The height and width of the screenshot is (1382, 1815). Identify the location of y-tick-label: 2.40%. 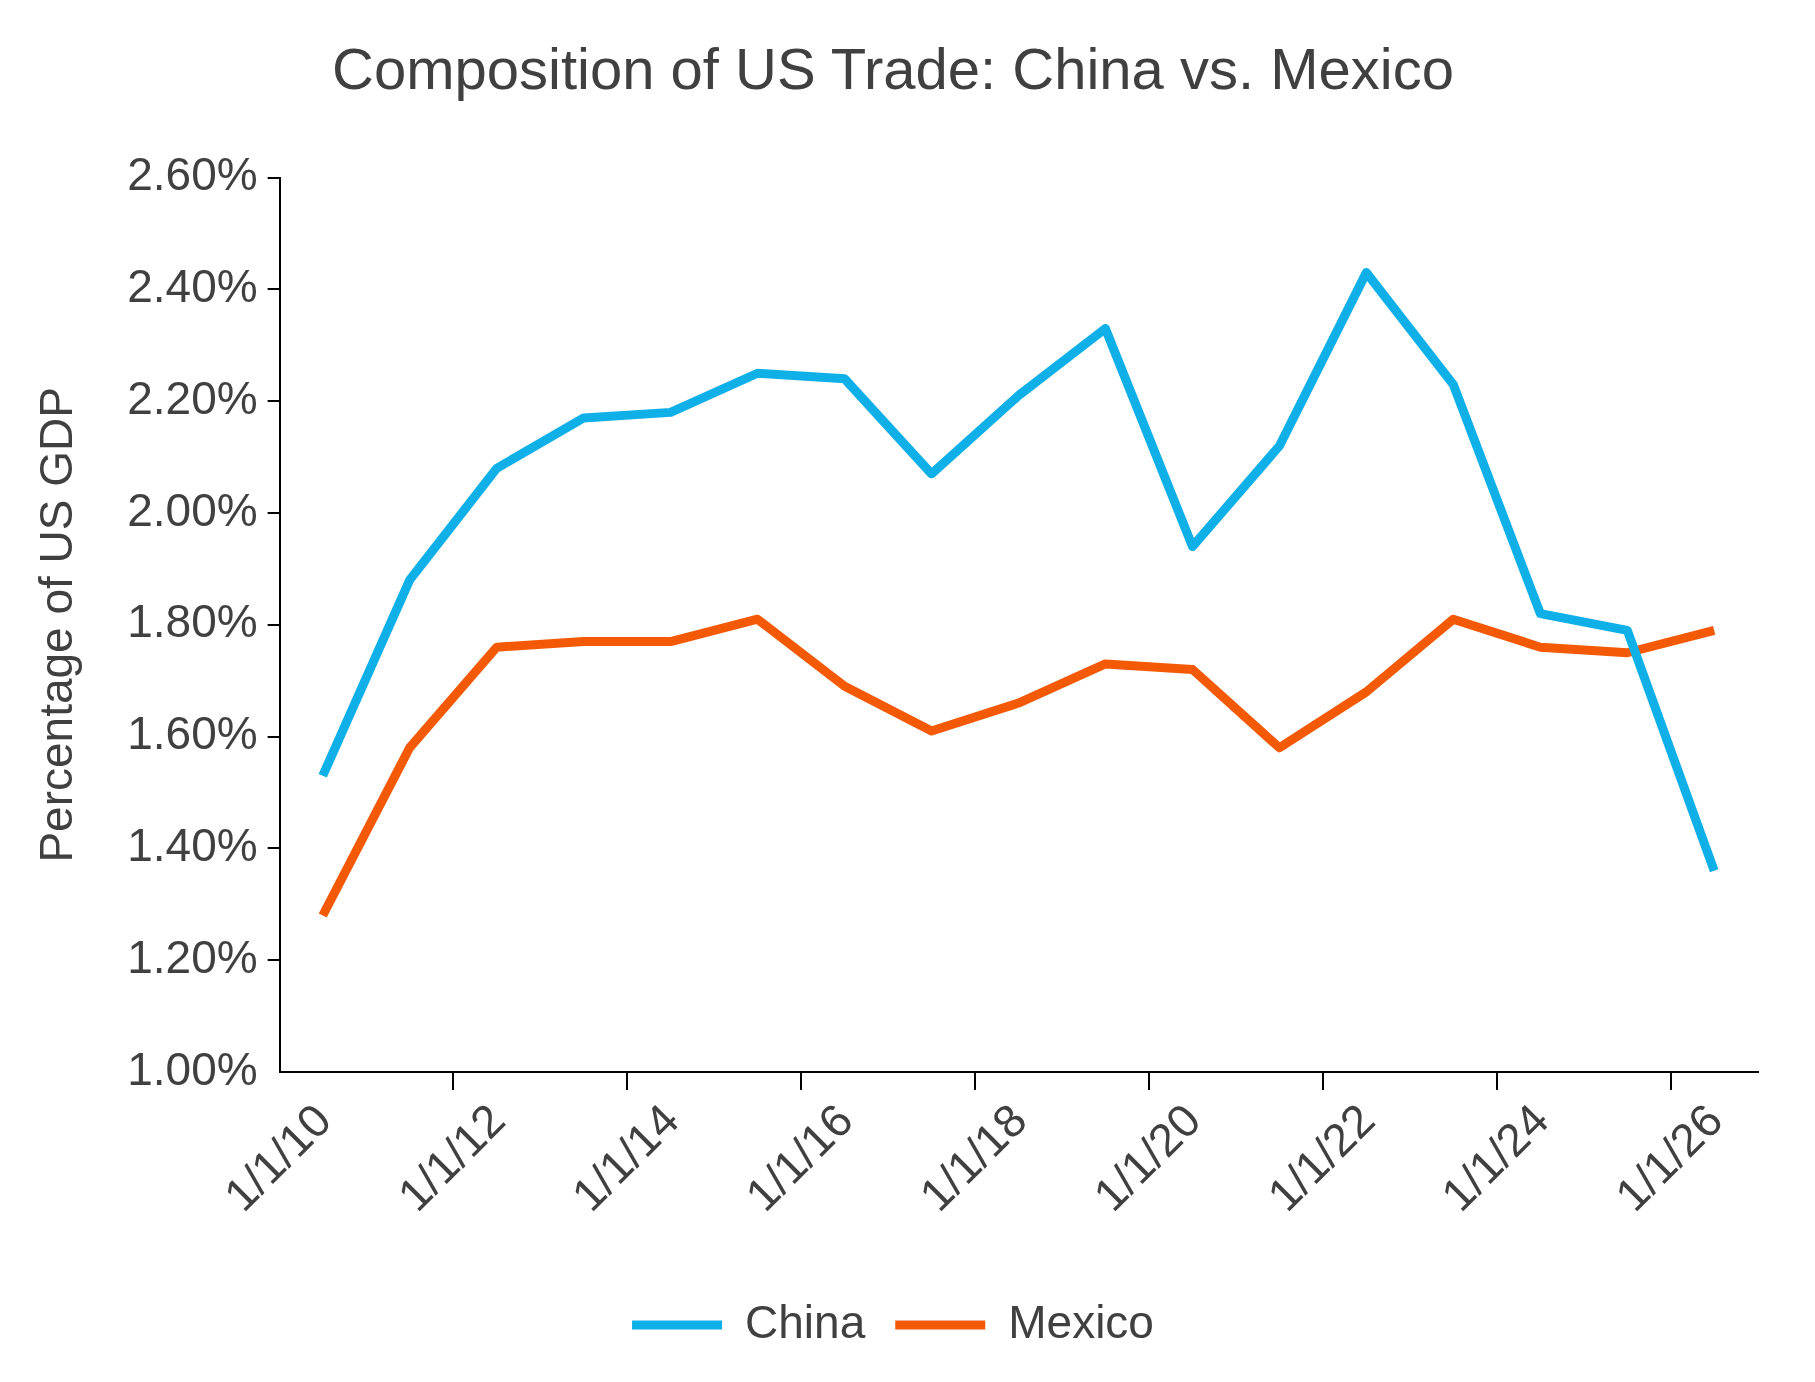
(192, 286).